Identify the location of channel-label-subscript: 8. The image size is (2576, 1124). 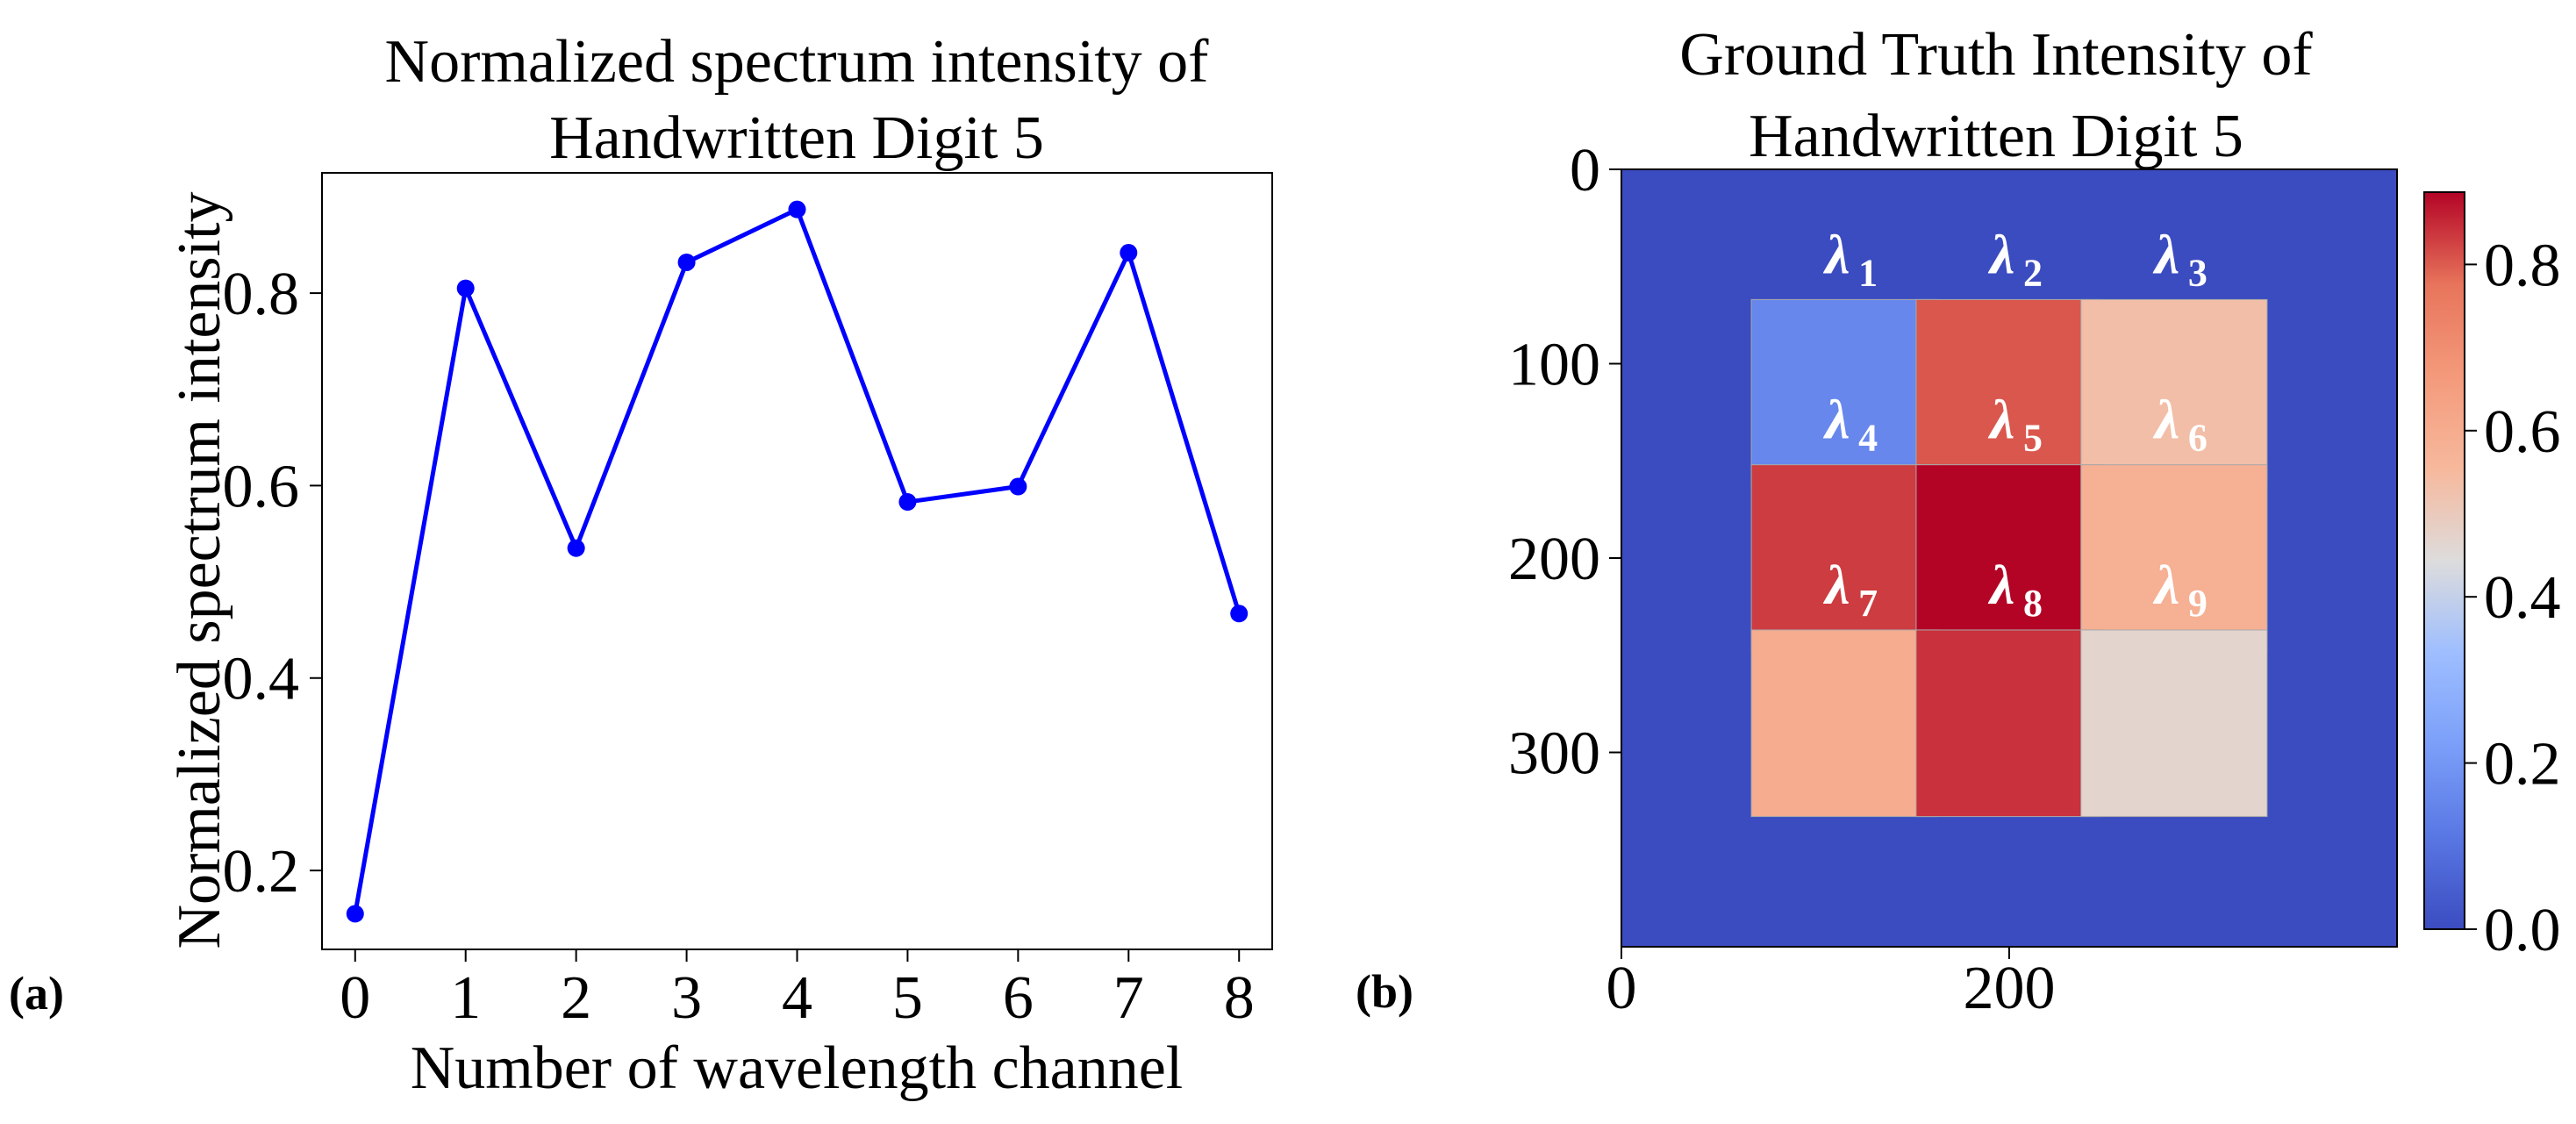
(2033, 603).